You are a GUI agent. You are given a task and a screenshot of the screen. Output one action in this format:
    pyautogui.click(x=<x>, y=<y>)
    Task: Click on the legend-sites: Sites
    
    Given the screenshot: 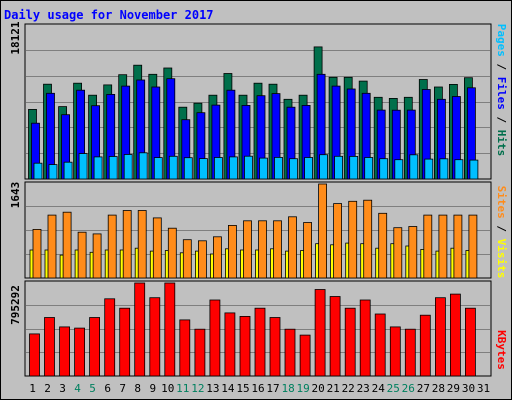 What is the action you would take?
    pyautogui.click(x=501, y=202)
    